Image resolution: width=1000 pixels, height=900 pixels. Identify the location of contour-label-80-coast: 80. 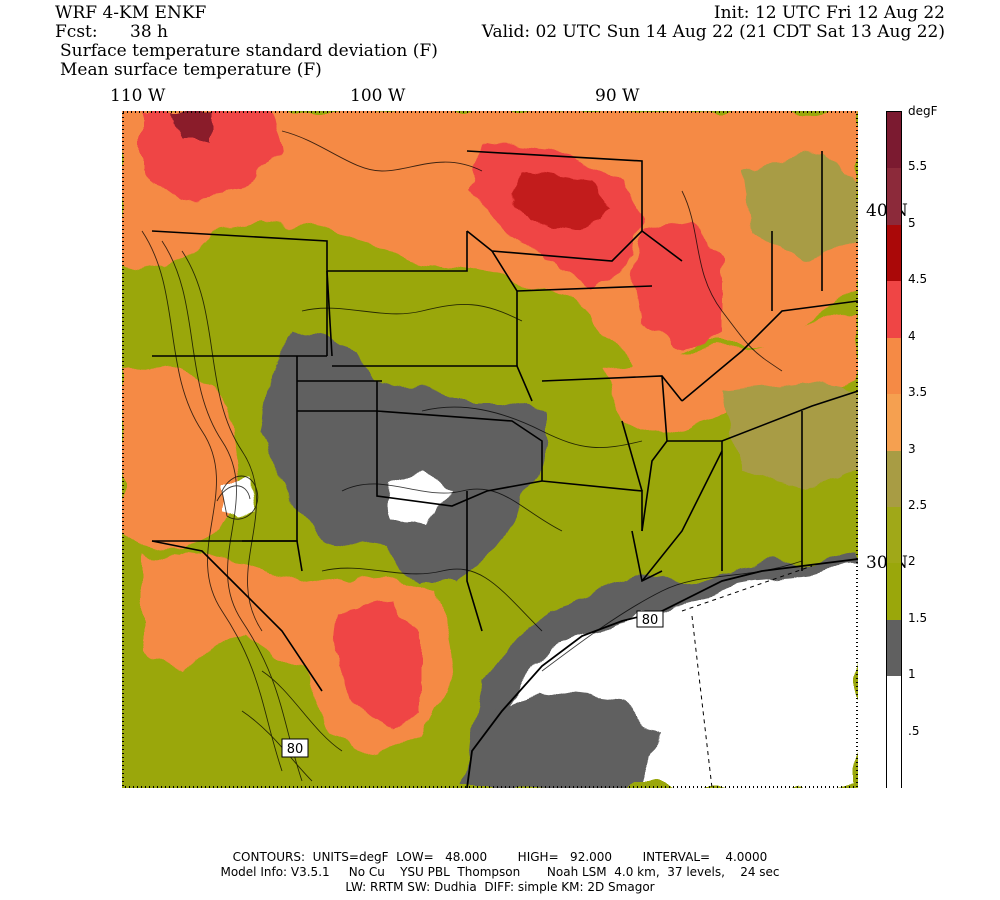
(650, 619).